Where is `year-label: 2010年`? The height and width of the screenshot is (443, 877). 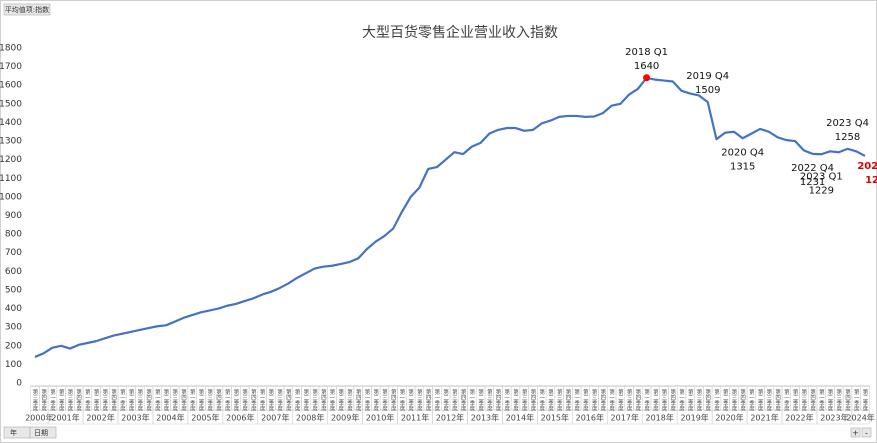 year-label: 2010年 is located at coordinates (380, 418).